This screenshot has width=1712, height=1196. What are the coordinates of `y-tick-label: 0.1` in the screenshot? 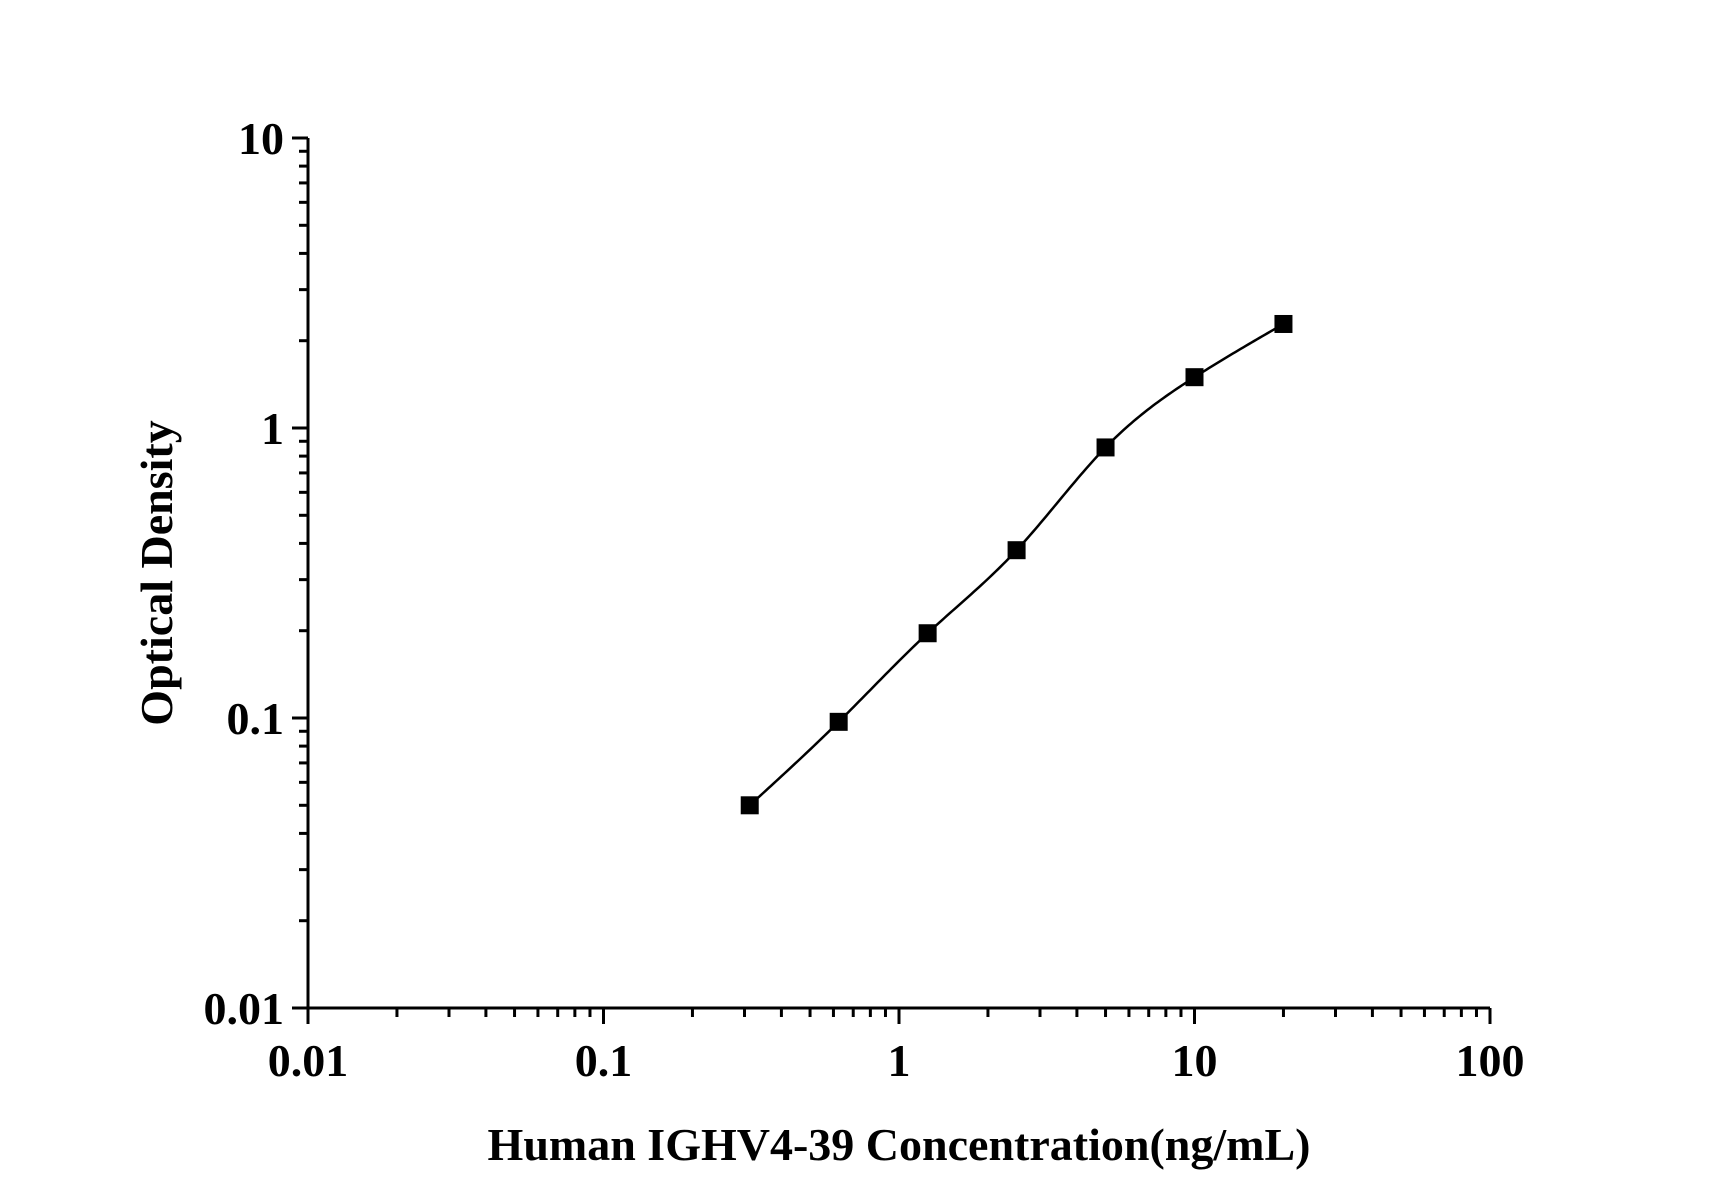 It's located at (256, 718).